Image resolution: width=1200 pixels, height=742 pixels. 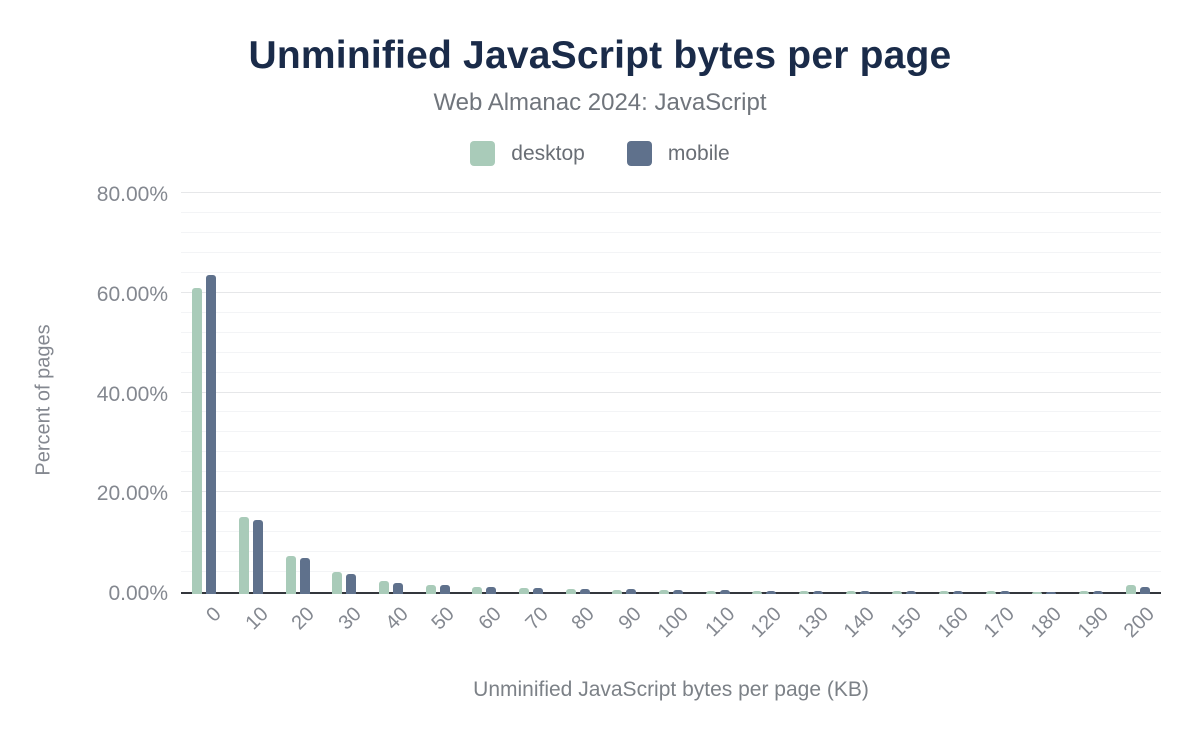 I want to click on y-tick-label-60: 60.00%, so click(x=132, y=294).